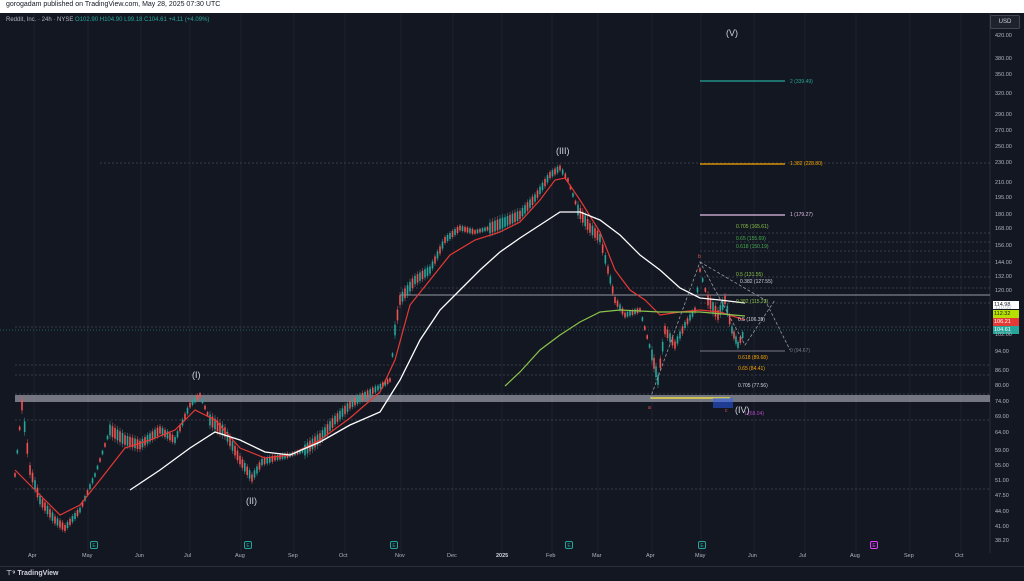 This screenshot has width=1024, height=581. Describe the element at coordinates (1003, 335) in the screenshot. I see `y-tick-label: 102.00` at that location.